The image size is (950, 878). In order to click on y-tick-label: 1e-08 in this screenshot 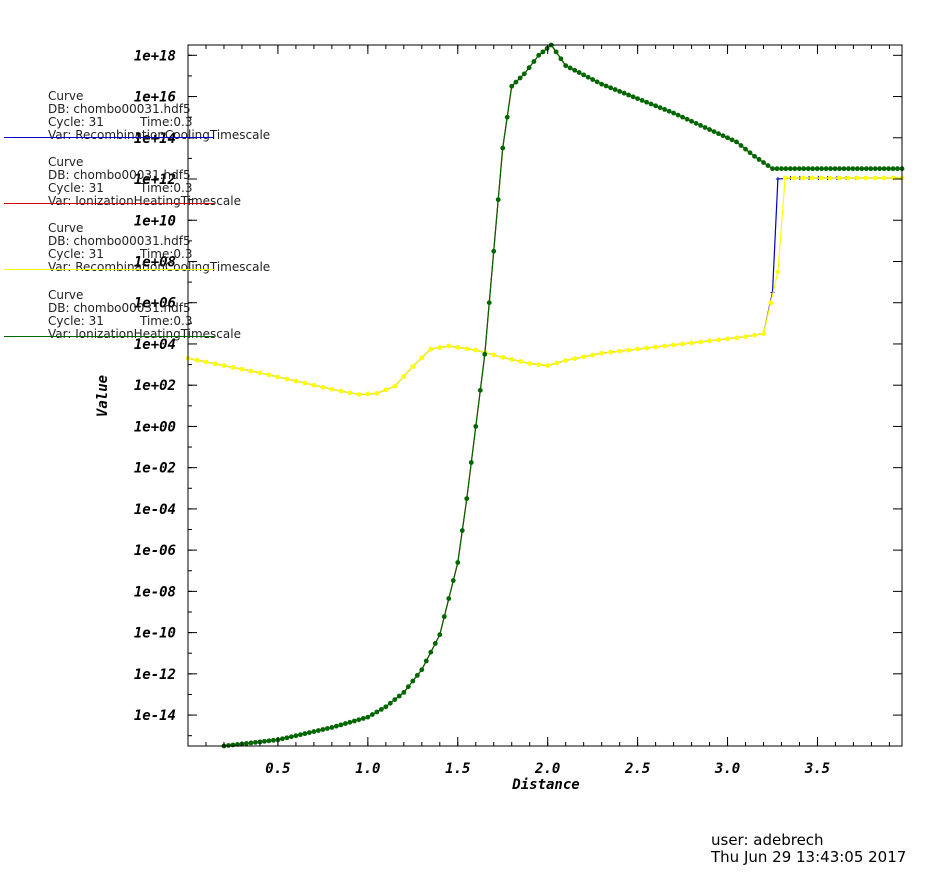, I will do `click(155, 592)`.